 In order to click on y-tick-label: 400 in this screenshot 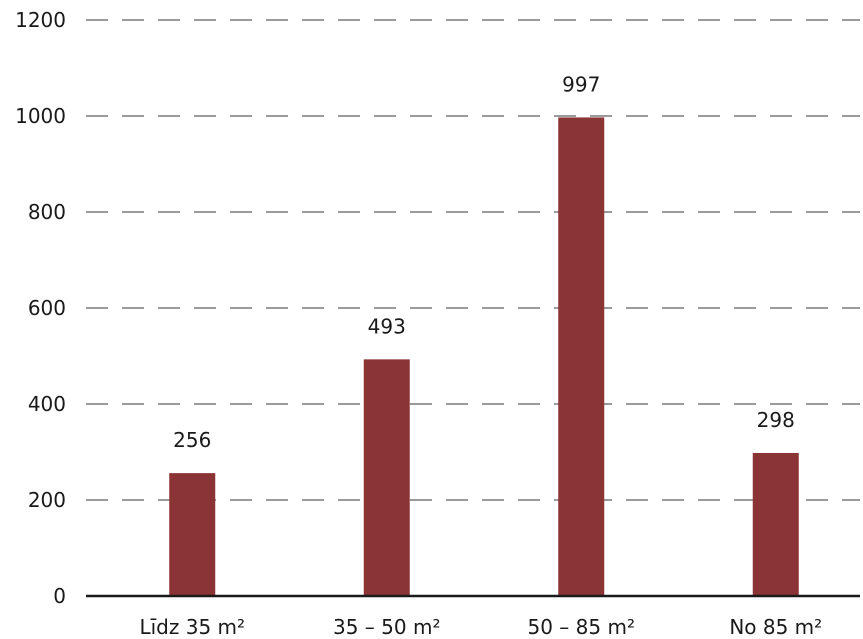, I will do `click(47, 404)`.